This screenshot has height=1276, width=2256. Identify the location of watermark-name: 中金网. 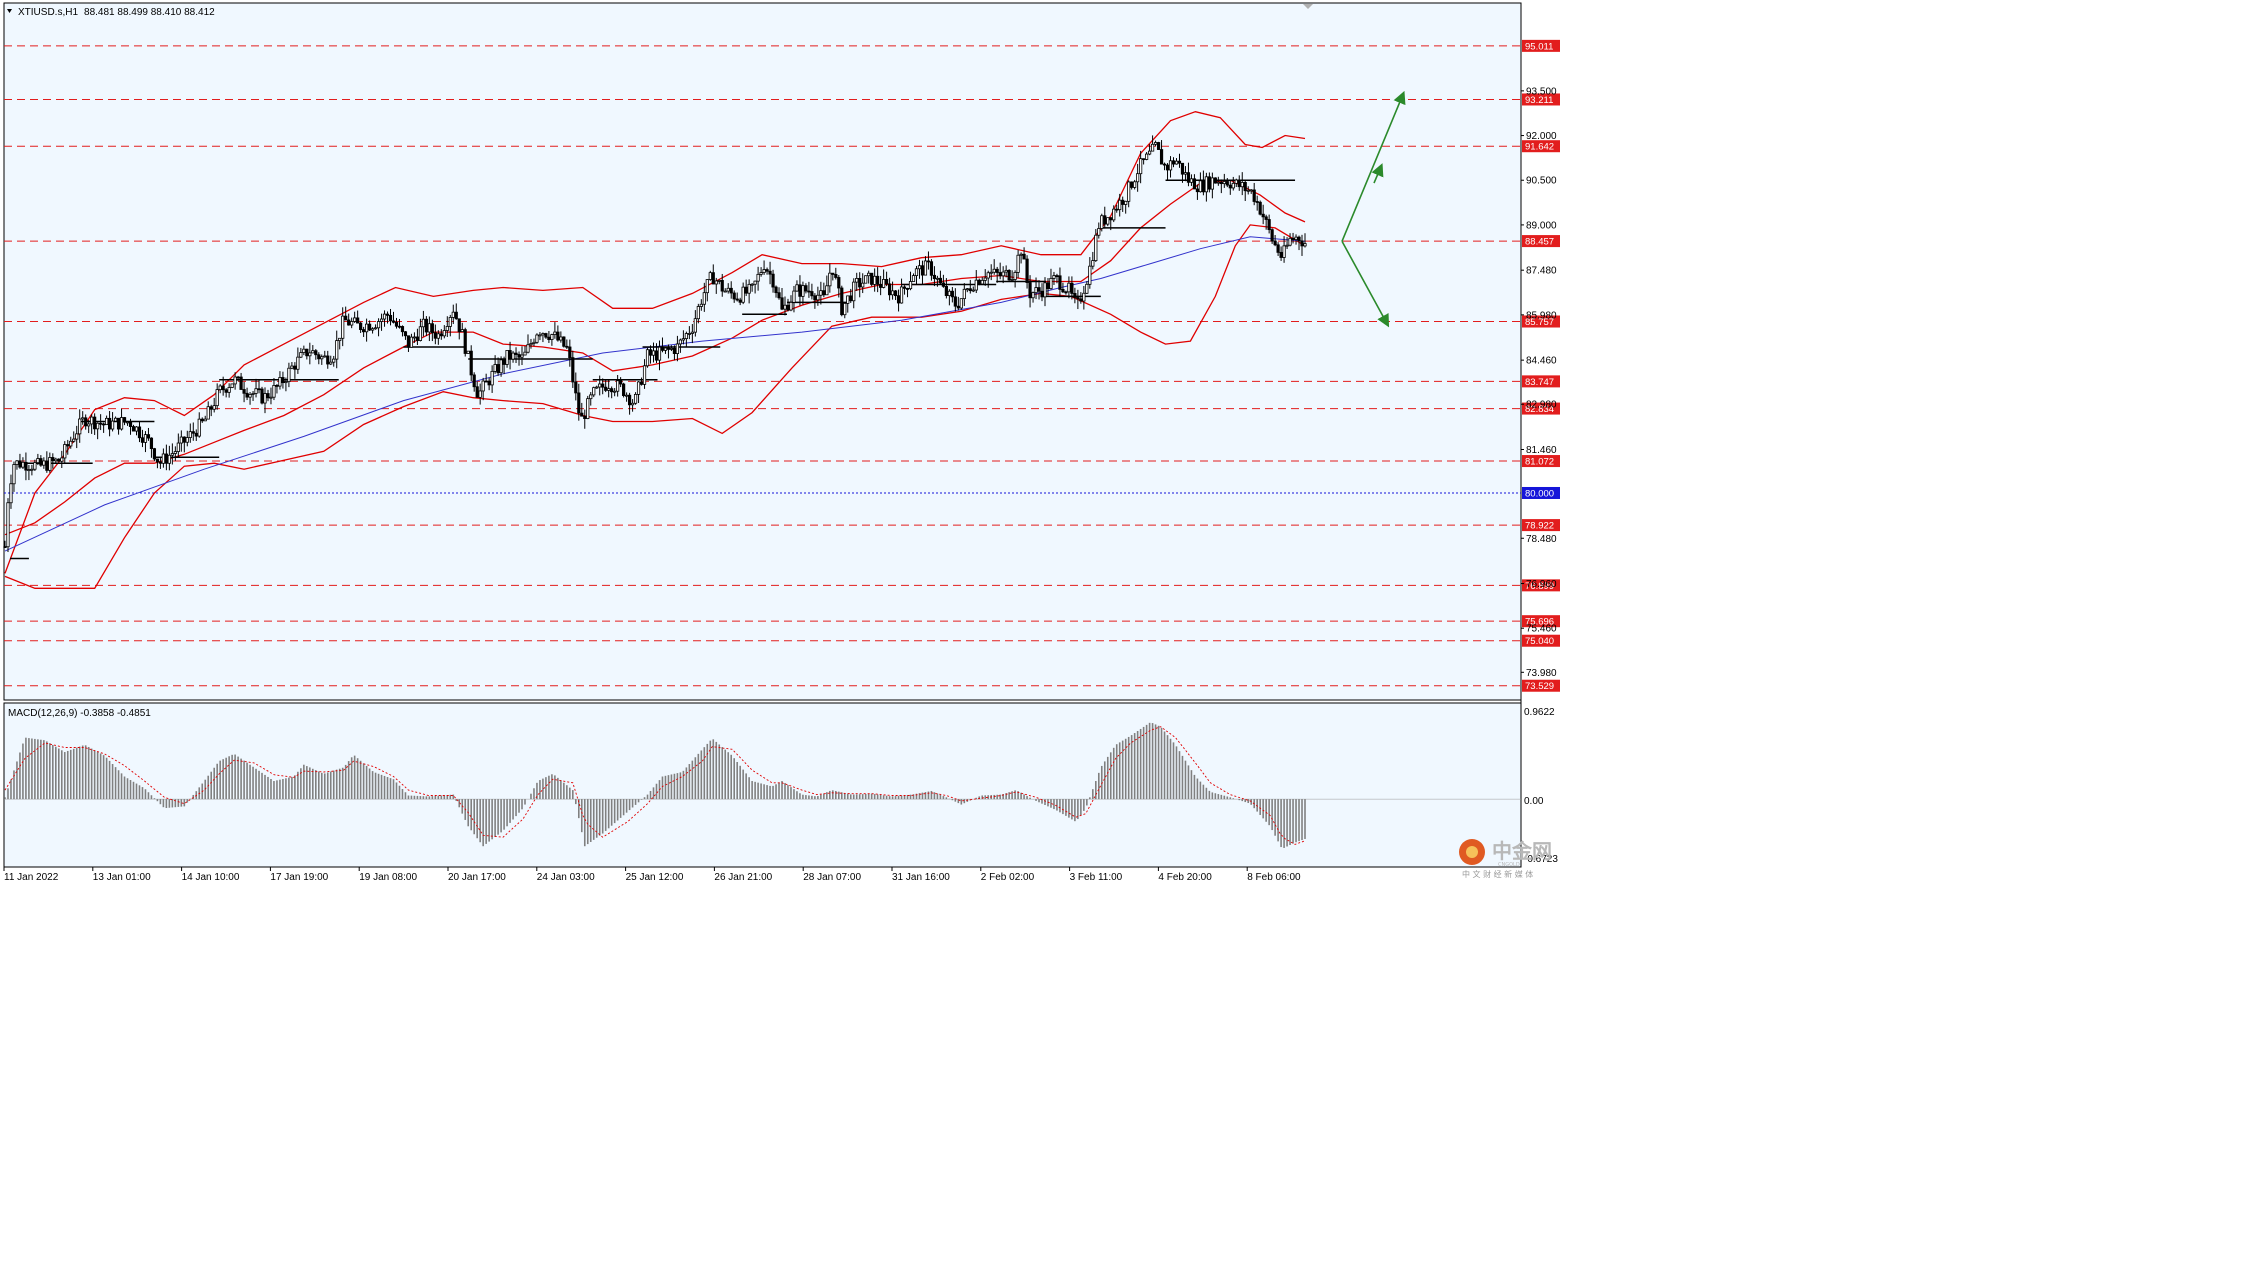
(1522, 851).